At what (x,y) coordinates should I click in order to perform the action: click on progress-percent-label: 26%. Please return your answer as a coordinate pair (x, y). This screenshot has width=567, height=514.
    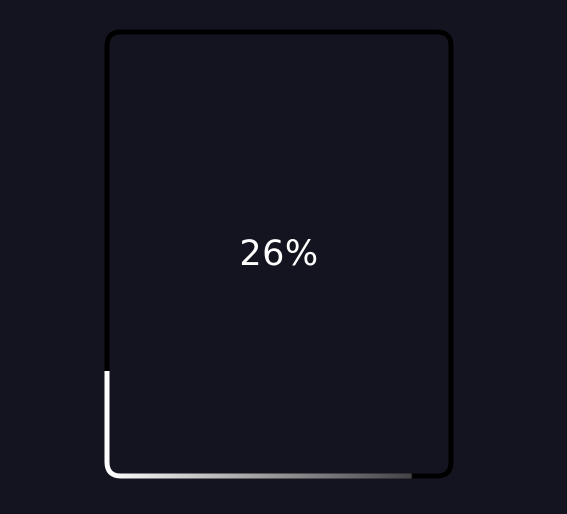
    Looking at the image, I should click on (279, 254).